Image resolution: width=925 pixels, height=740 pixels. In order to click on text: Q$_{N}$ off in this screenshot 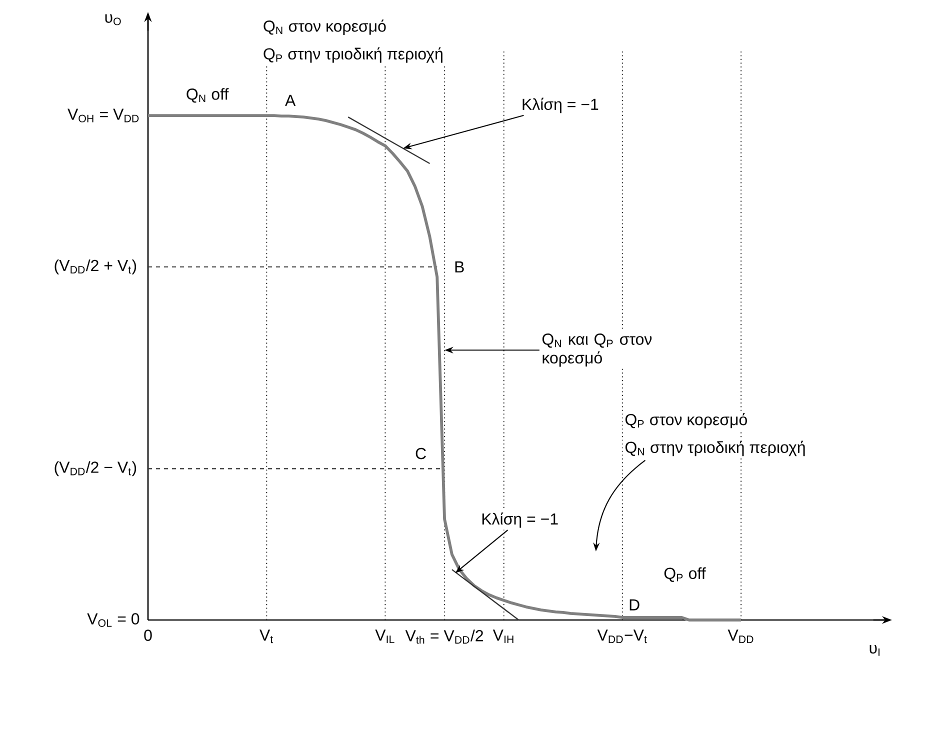, I will do `click(207, 95)`.